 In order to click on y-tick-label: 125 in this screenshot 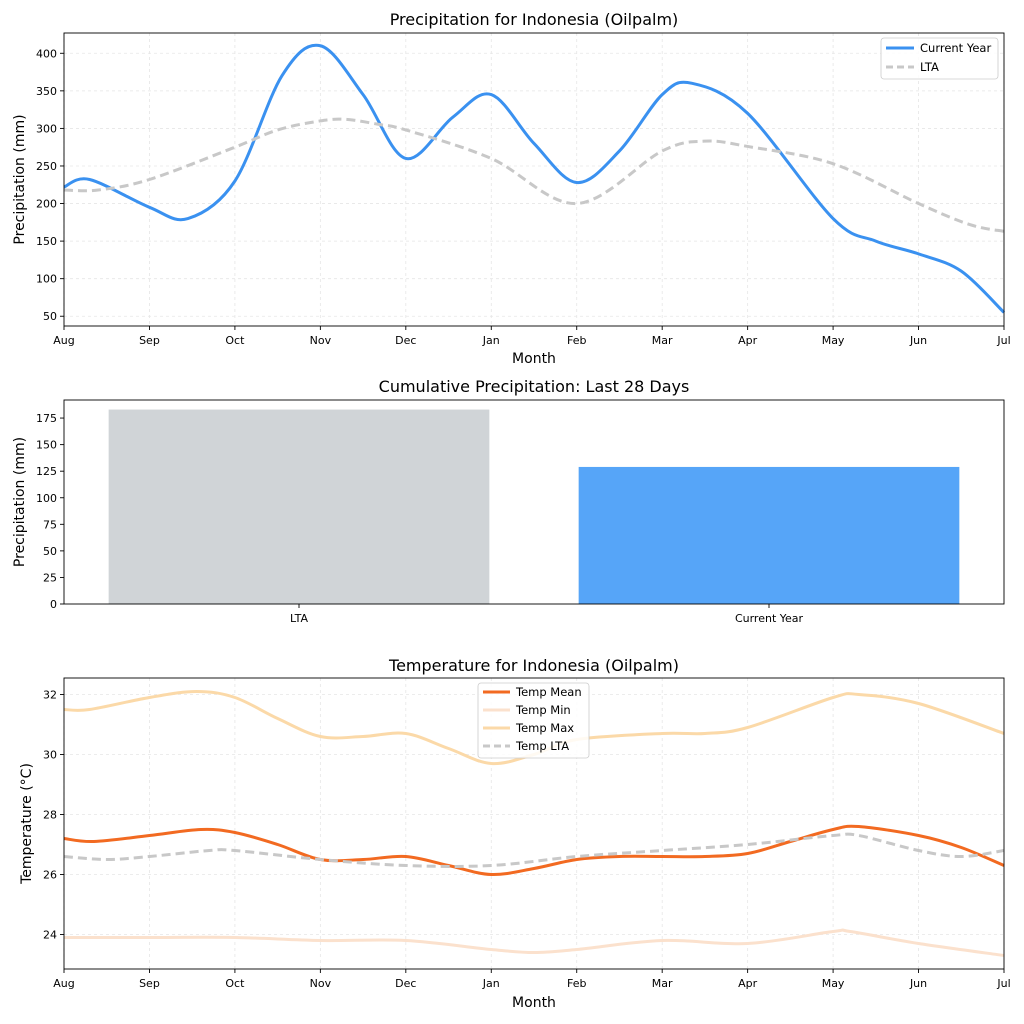, I will do `click(46, 471)`.